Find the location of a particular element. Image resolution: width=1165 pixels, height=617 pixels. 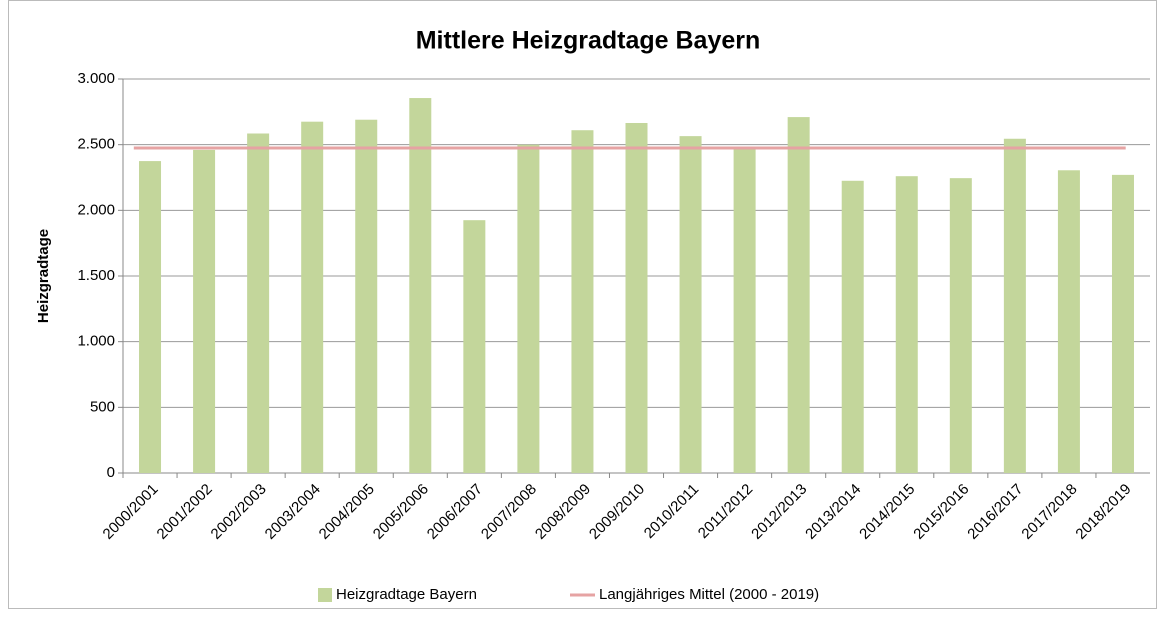

y-tick-label: 500 is located at coordinates (102, 406).